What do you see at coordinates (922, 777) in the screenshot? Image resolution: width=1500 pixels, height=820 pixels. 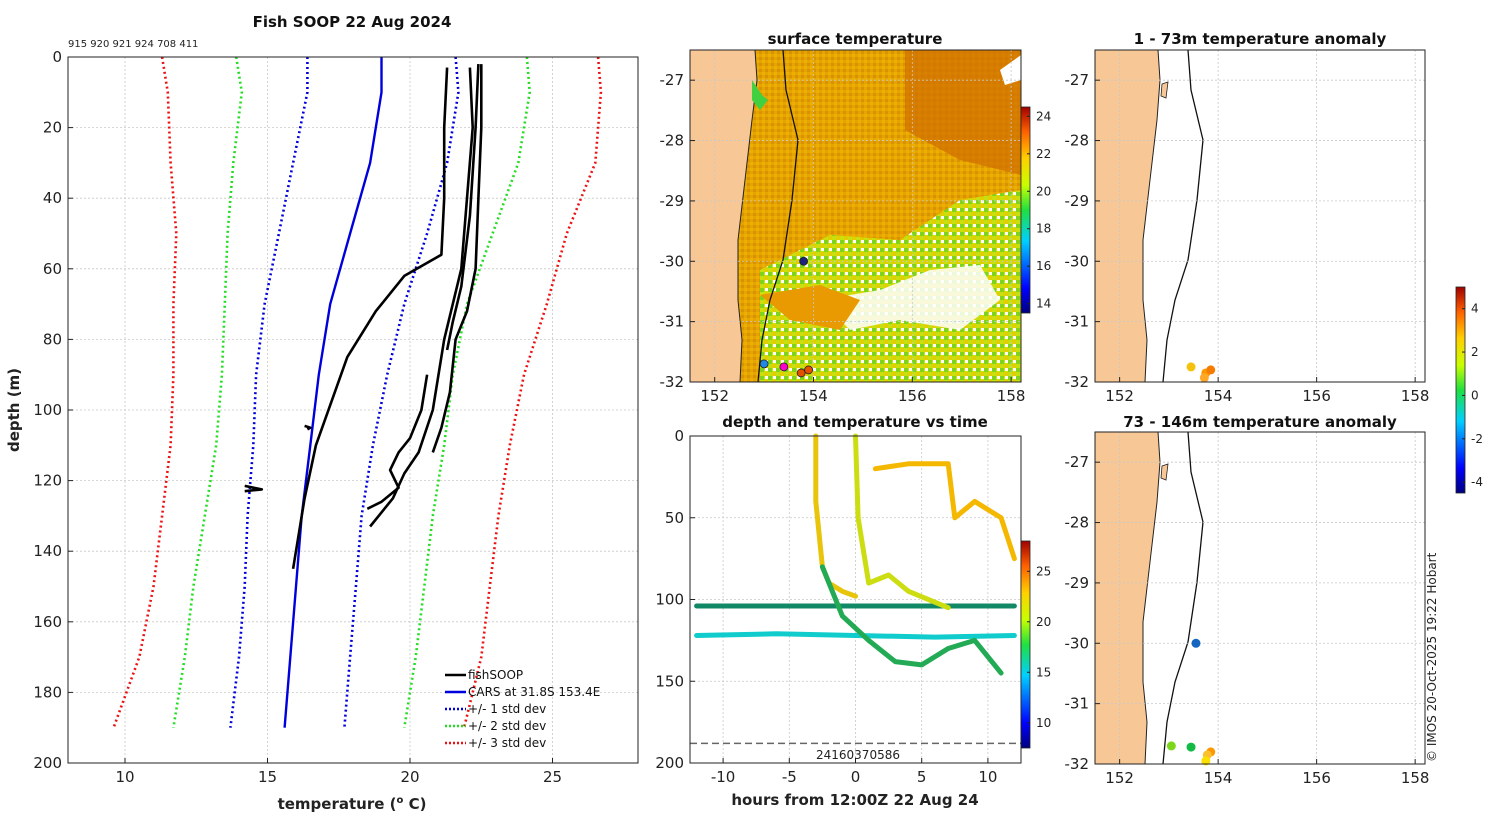 I see `timeseries-xtick-label: 5` at bounding box center [922, 777].